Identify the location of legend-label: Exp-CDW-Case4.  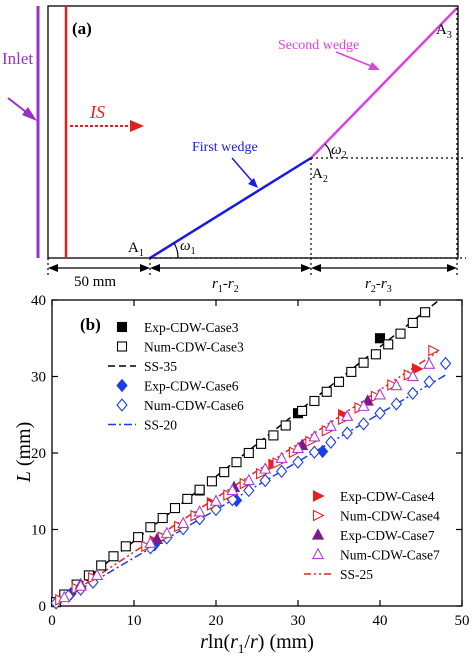
(387, 496).